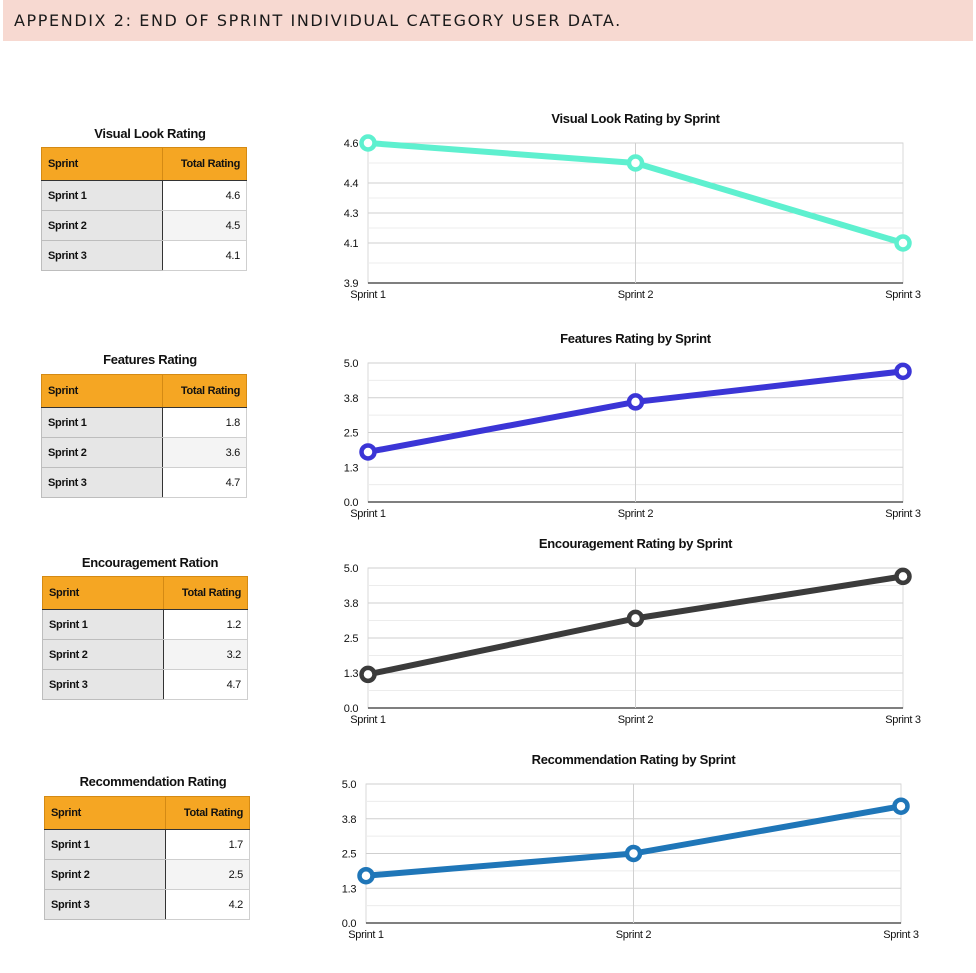  I want to click on chart-title: Visual Look Rating by Sprint, so click(635, 118).